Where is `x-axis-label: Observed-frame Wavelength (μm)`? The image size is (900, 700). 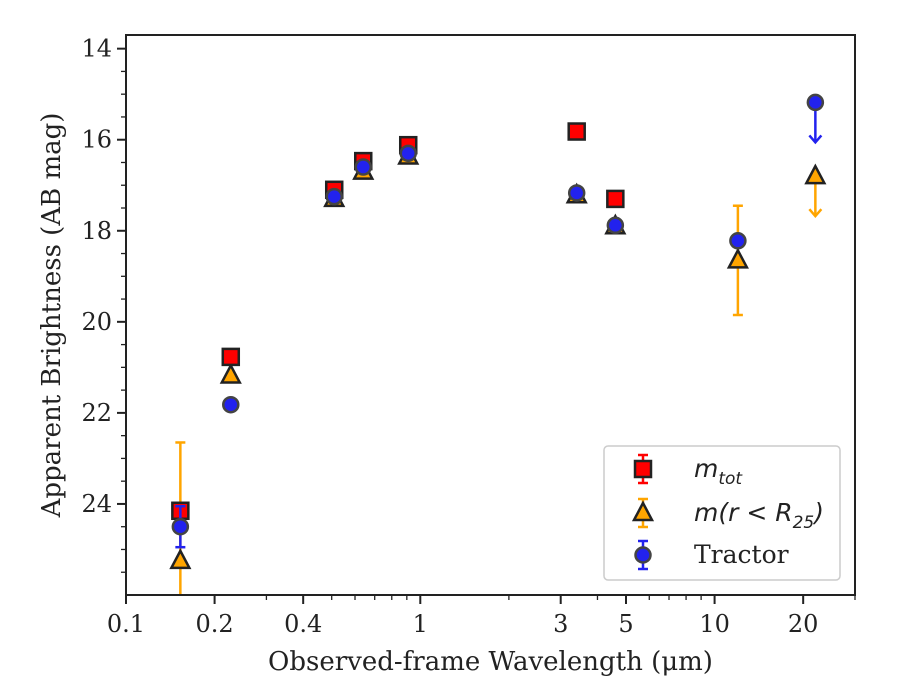 x-axis-label: Observed-frame Wavelength (μm) is located at coordinates (490, 662).